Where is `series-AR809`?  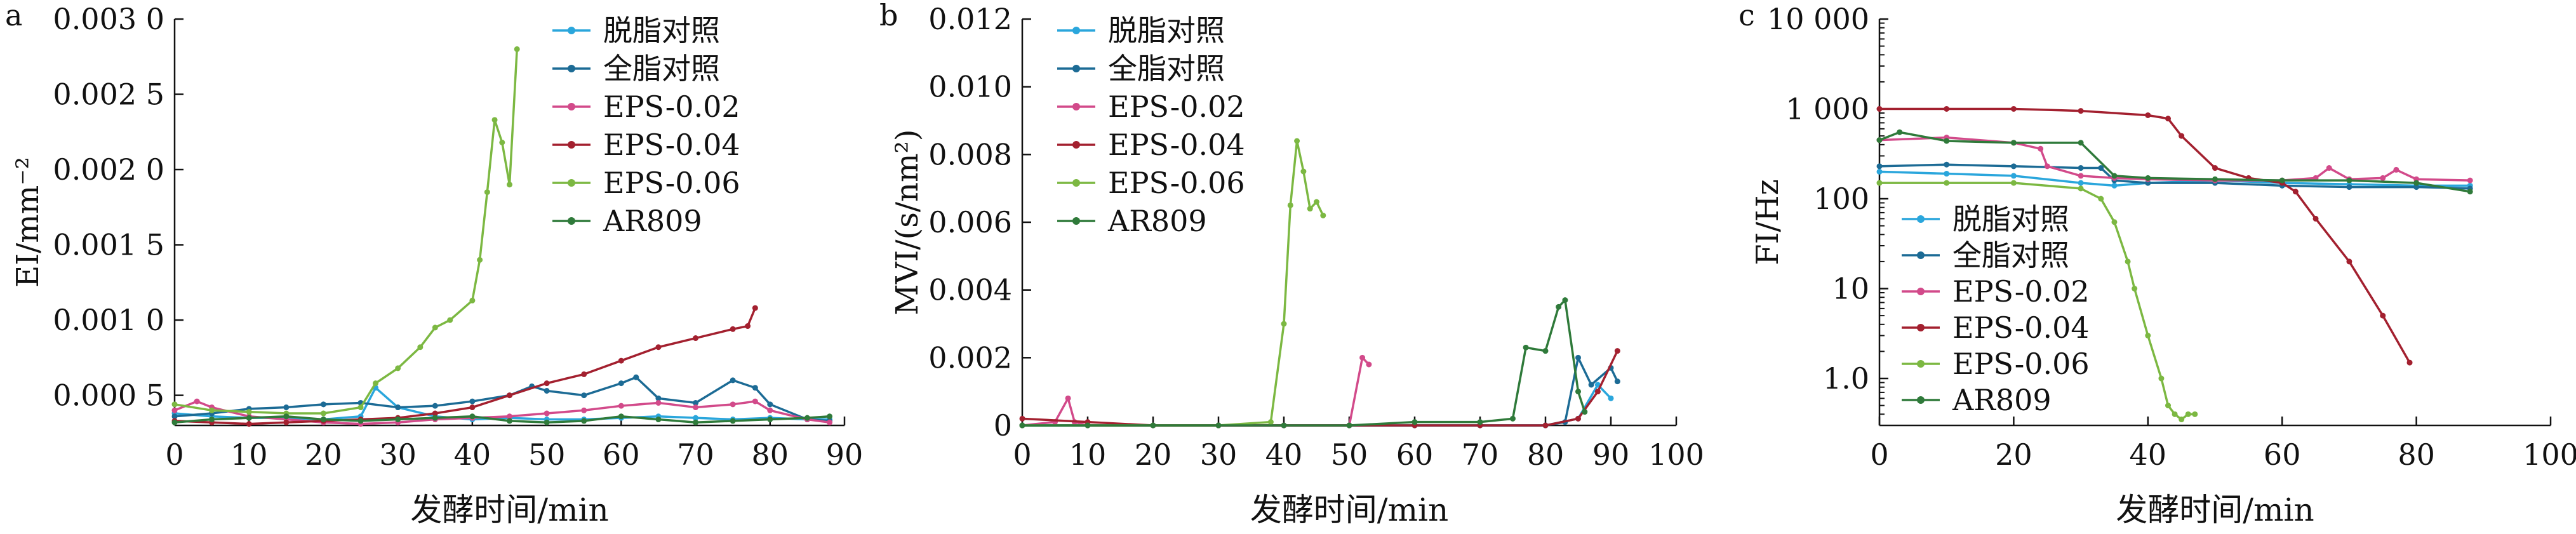
series-AR809 is located at coordinates (1303, 363).